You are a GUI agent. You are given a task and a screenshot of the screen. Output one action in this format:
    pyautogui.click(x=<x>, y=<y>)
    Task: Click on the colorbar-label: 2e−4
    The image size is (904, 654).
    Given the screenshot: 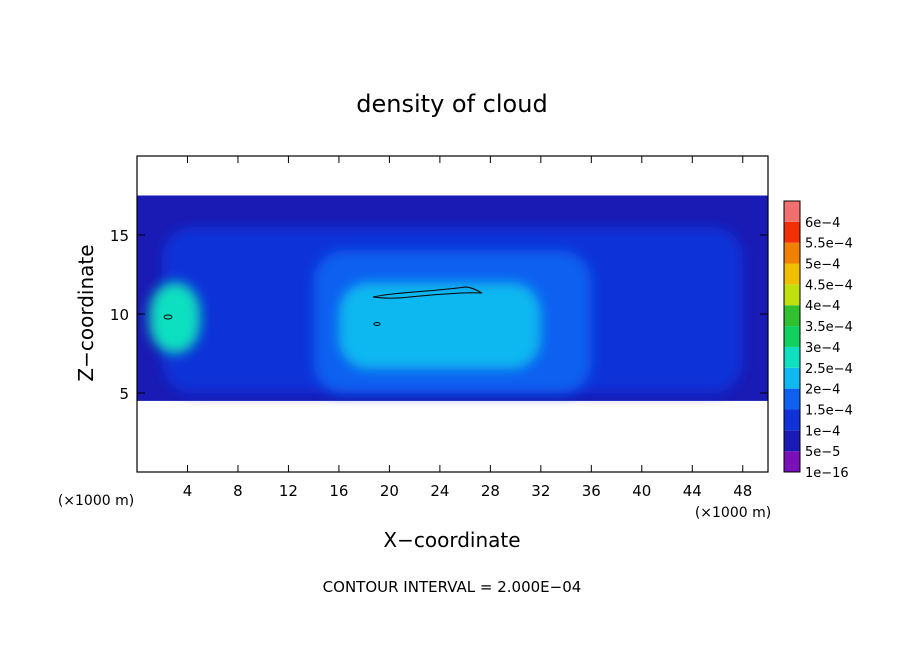 What is the action you would take?
    pyautogui.click(x=822, y=390)
    